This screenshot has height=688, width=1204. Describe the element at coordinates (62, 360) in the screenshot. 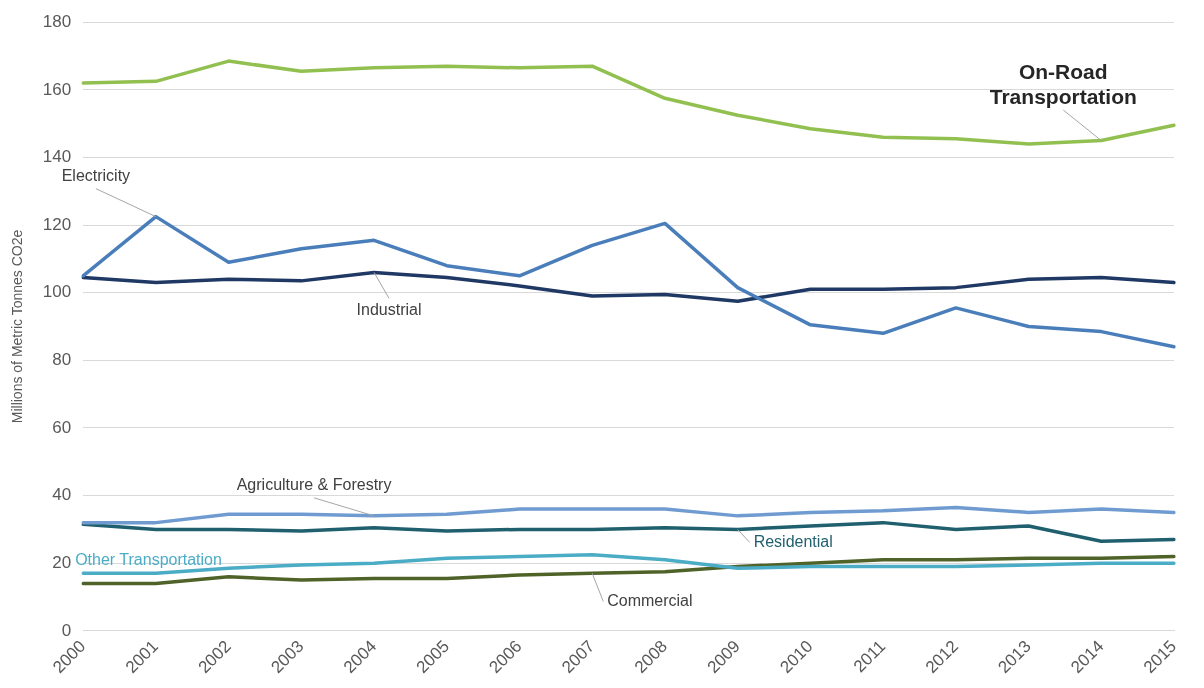

I see `y-tick-label: 80` at that location.